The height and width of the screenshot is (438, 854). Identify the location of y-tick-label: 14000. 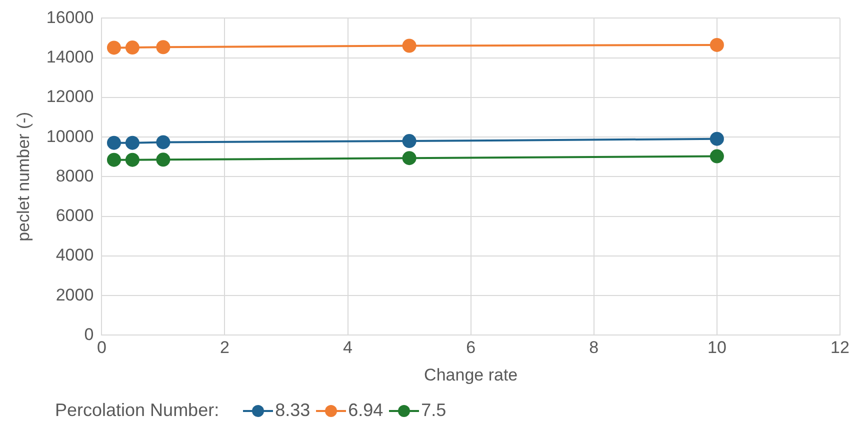
(70, 57).